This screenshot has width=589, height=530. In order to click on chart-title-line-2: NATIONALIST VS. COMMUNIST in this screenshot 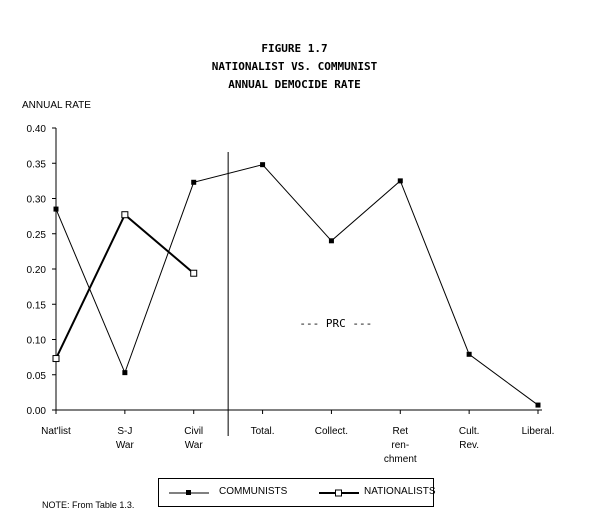, I will do `click(294, 66)`.